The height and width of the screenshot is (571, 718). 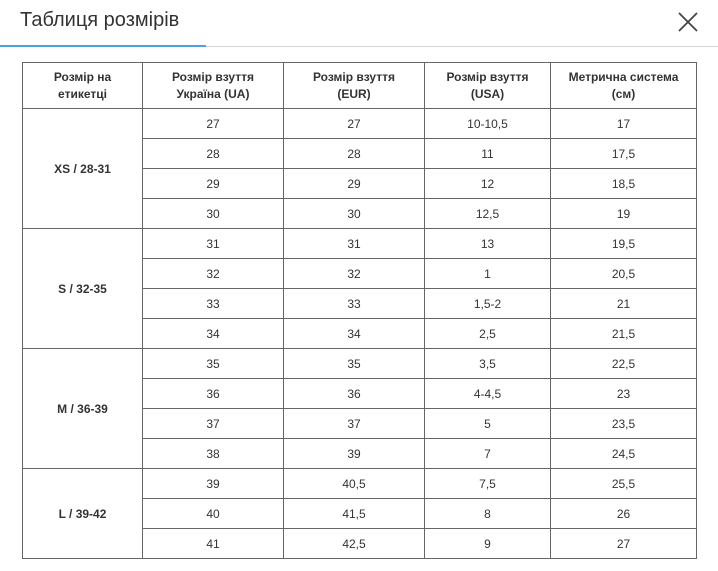 I want to click on table-row: 36 36 4-4,5 23, so click(x=360, y=393).